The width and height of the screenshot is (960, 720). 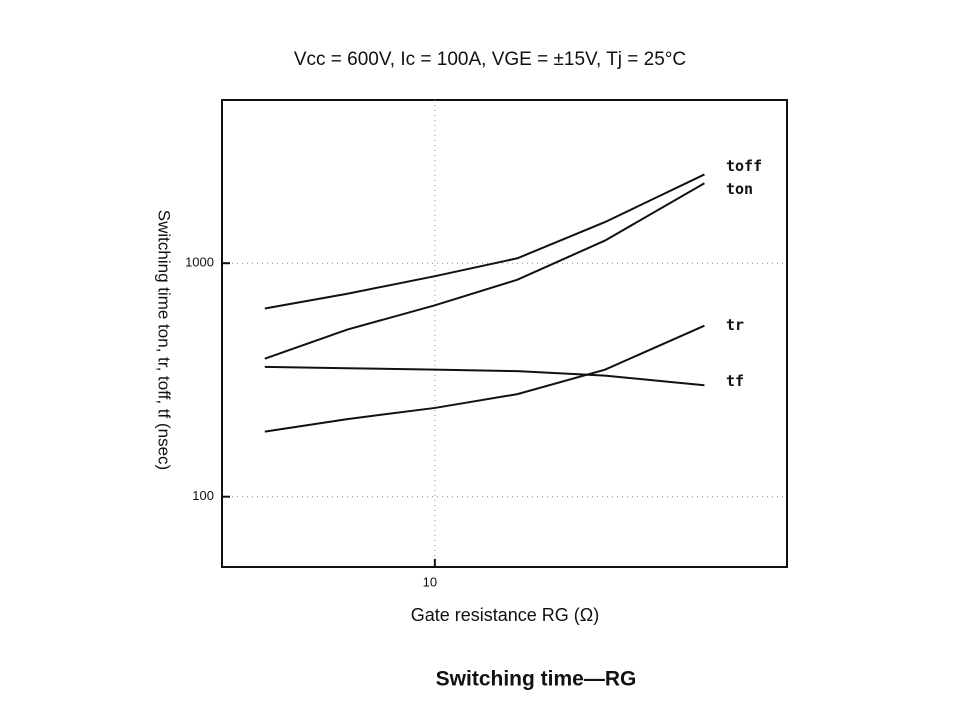 What do you see at coordinates (203, 495) in the screenshot?
I see `y-tick-label: 100` at bounding box center [203, 495].